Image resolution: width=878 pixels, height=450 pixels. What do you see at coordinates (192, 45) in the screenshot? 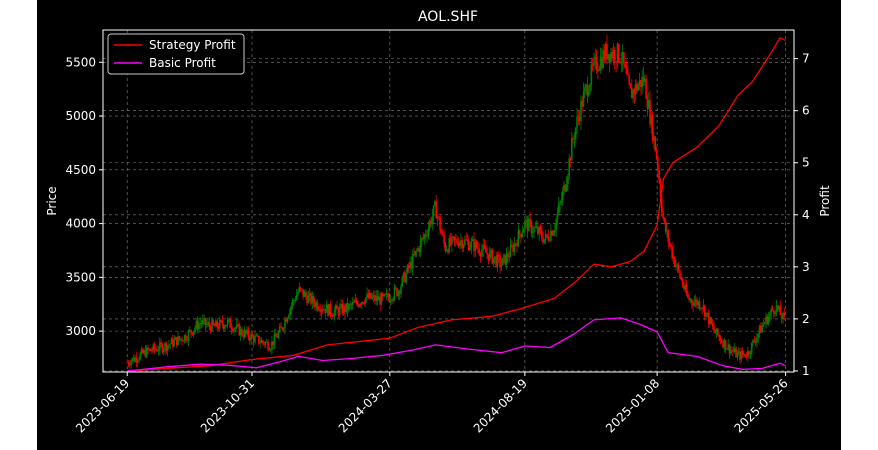
I see `legend-label-strategy: Strategy Profit` at bounding box center [192, 45].